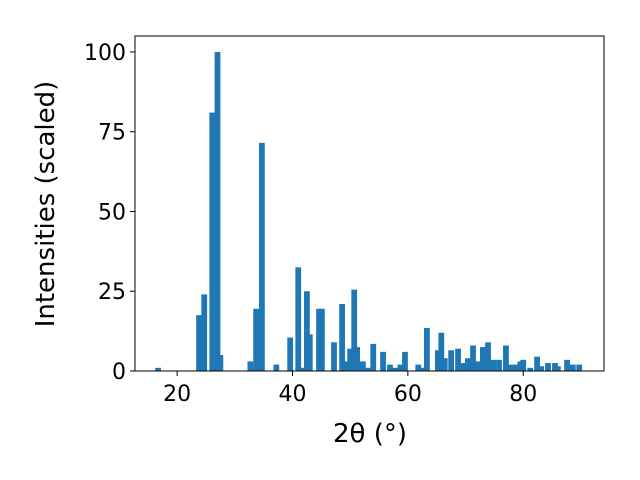 The image size is (640, 480). Describe the element at coordinates (119, 372) in the screenshot. I see `y-tick-label: 0` at that location.